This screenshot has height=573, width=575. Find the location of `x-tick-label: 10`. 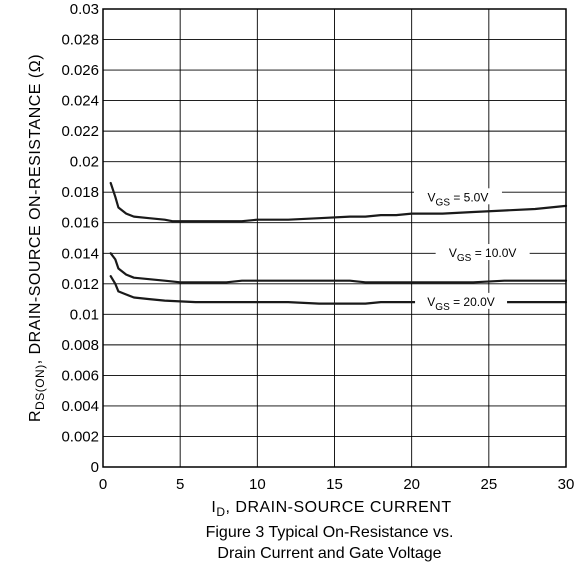

x-tick-label: 10 is located at coordinates (257, 484).